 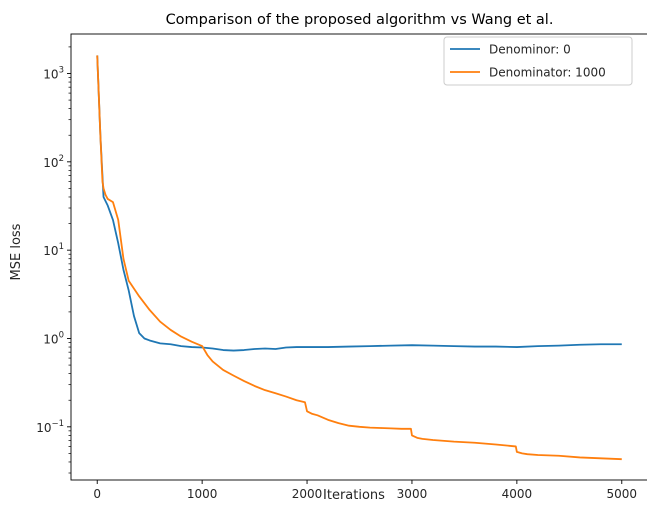 I want to click on y-tick-label: 10⁰, so click(x=53, y=338).